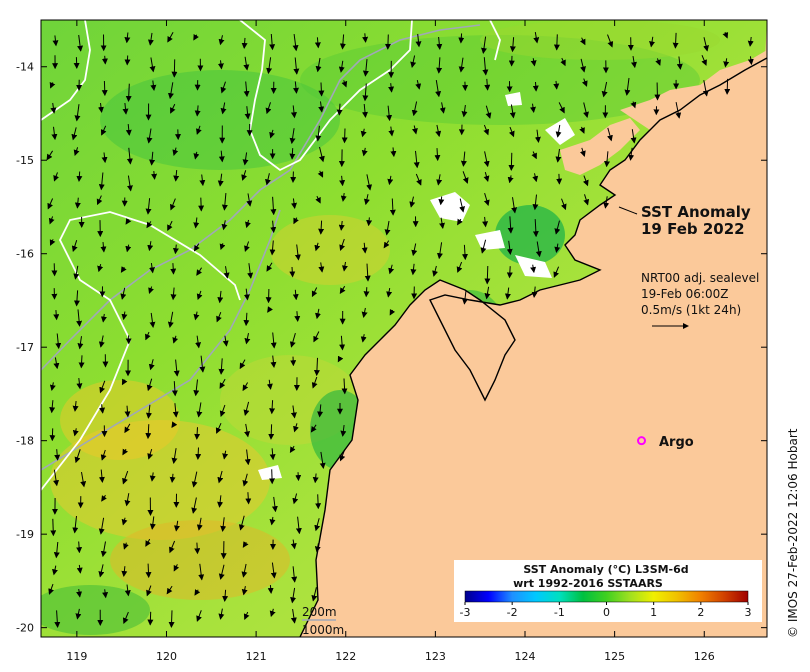 This screenshot has height=672, width=810. What do you see at coordinates (614, 656) in the screenshot?
I see `x-tick-label: 125` at bounding box center [614, 656].